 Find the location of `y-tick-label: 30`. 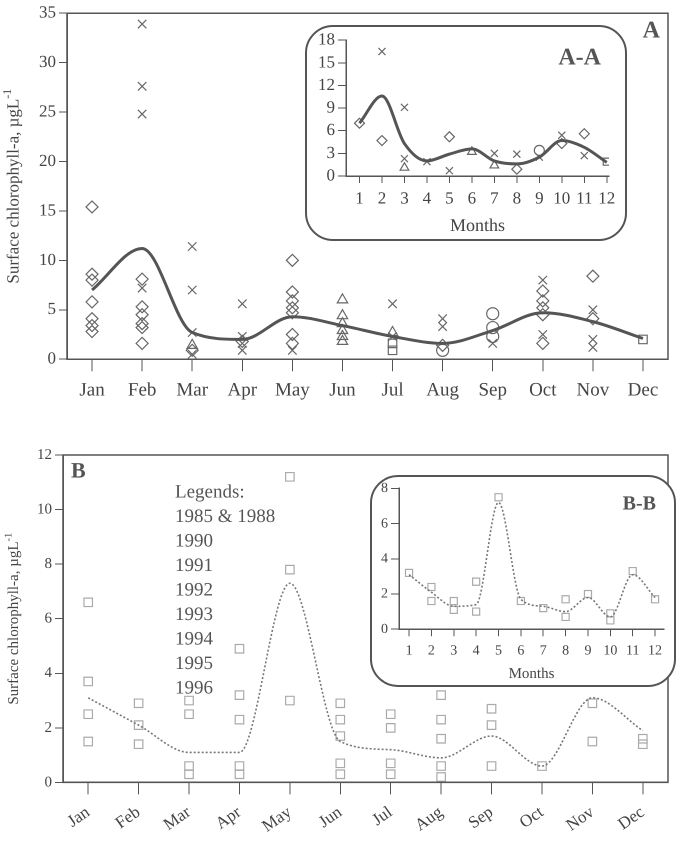

y-tick-label: 30 is located at coordinates (47, 62).